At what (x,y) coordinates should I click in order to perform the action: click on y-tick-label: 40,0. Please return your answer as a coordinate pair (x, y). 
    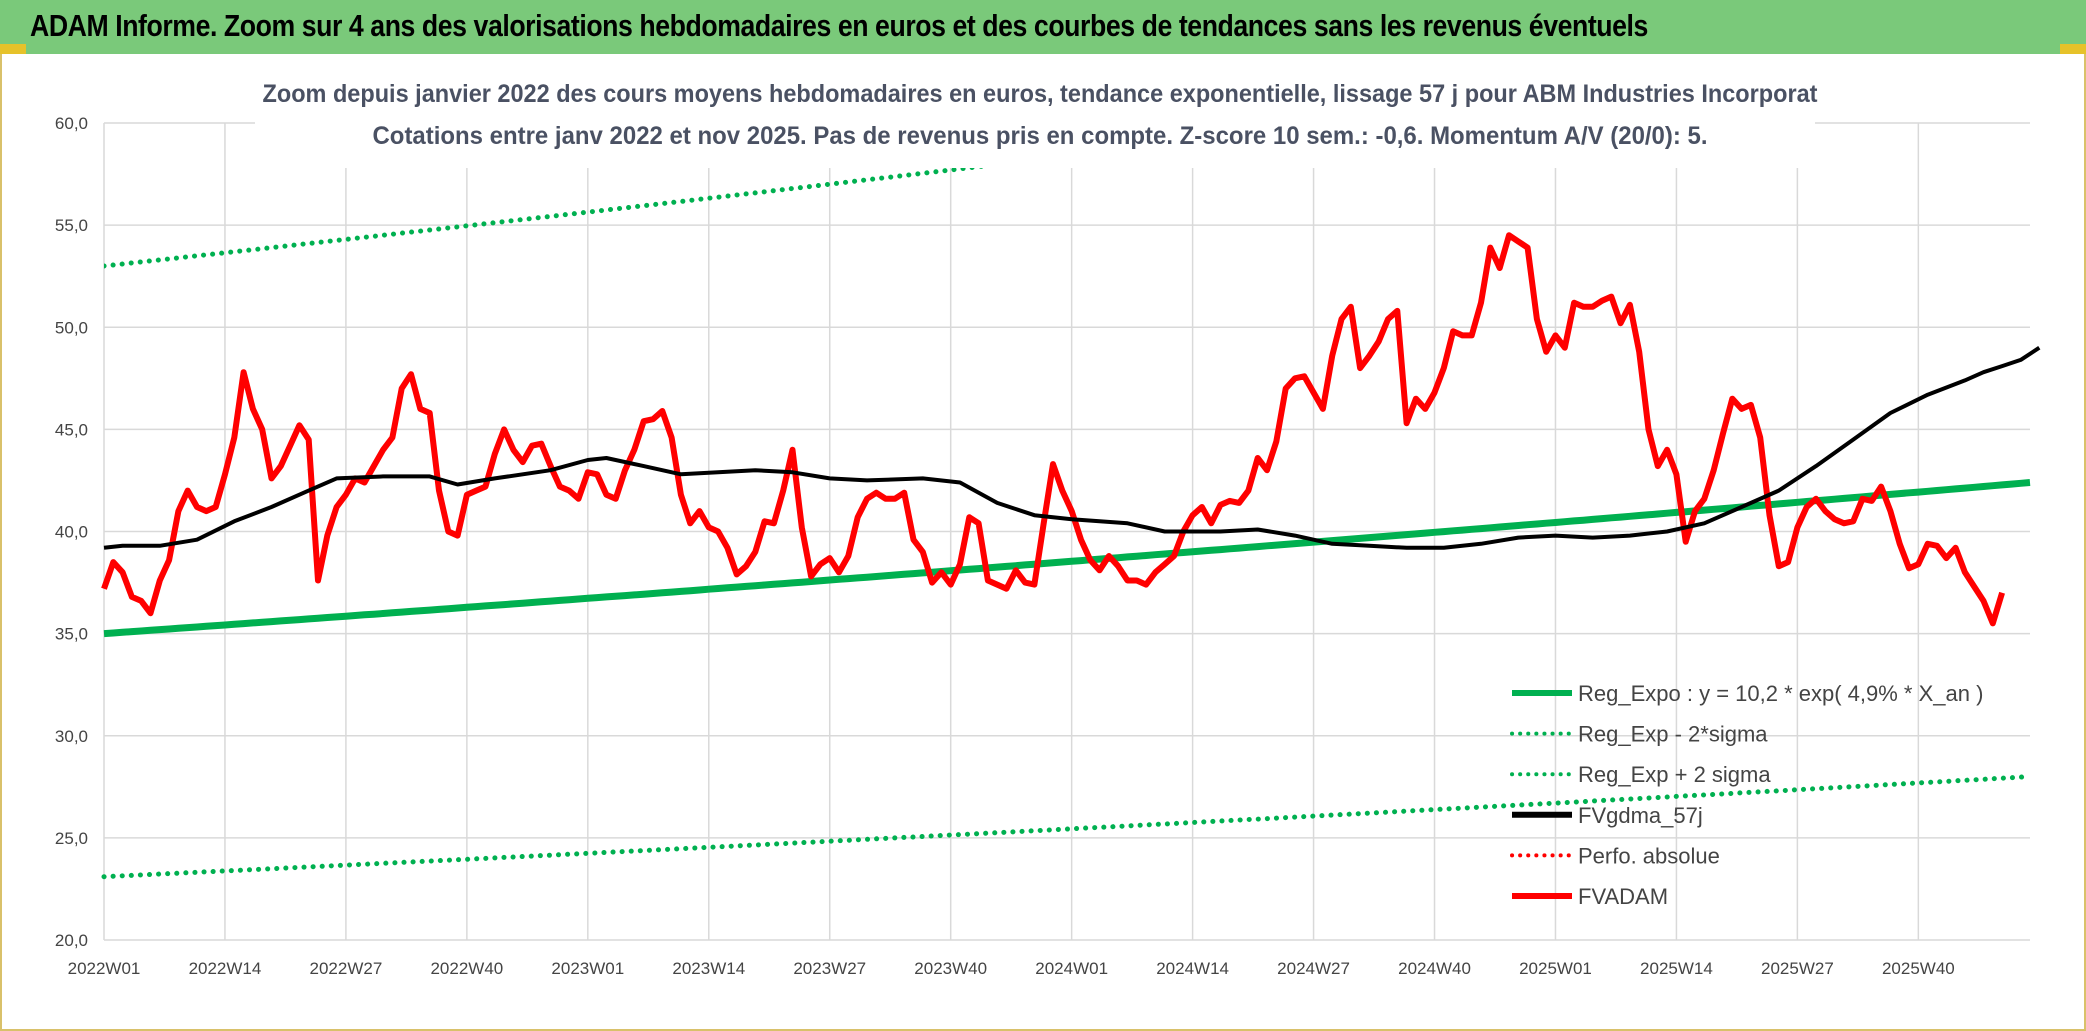
    Looking at the image, I should click on (71, 532).